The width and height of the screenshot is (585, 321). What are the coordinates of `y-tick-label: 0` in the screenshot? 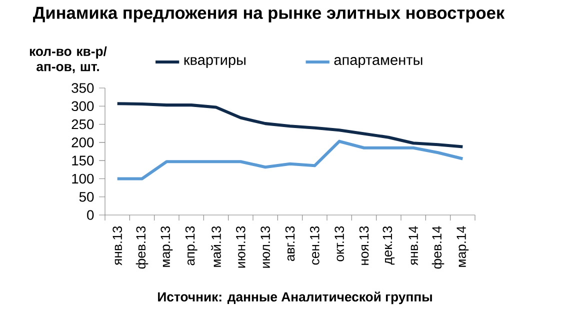 It's located at (90, 215).